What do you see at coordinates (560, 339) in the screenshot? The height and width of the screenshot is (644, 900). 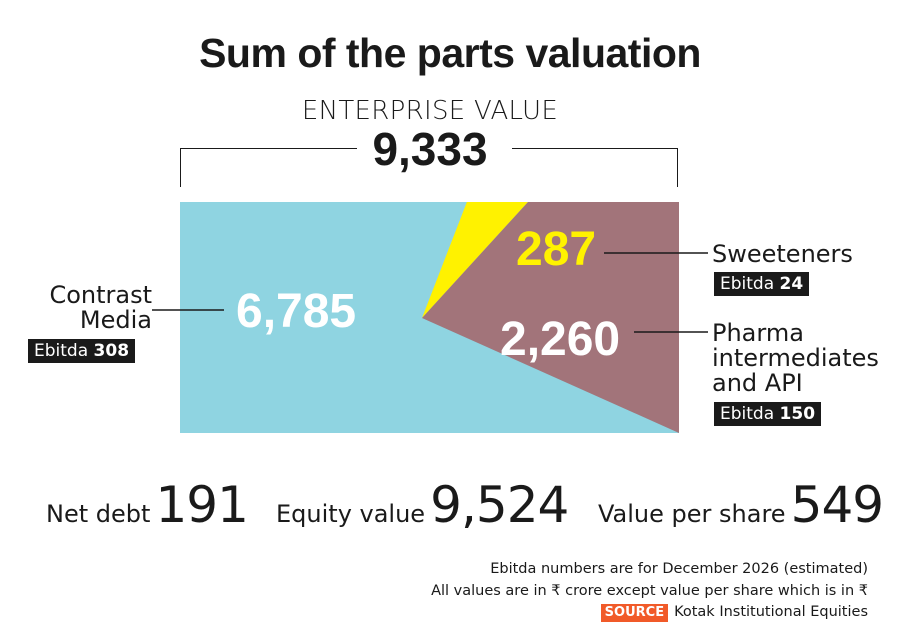 I see `pharma-value: 2,260` at bounding box center [560, 339].